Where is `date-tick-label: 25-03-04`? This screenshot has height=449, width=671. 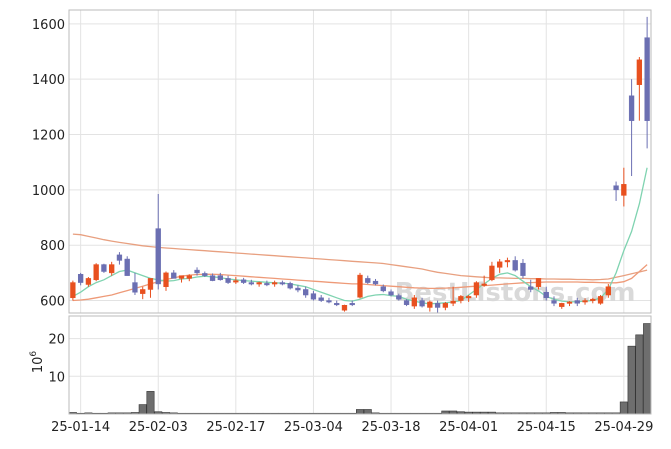 date-tick-label: 25-03-04 is located at coordinates (313, 427).